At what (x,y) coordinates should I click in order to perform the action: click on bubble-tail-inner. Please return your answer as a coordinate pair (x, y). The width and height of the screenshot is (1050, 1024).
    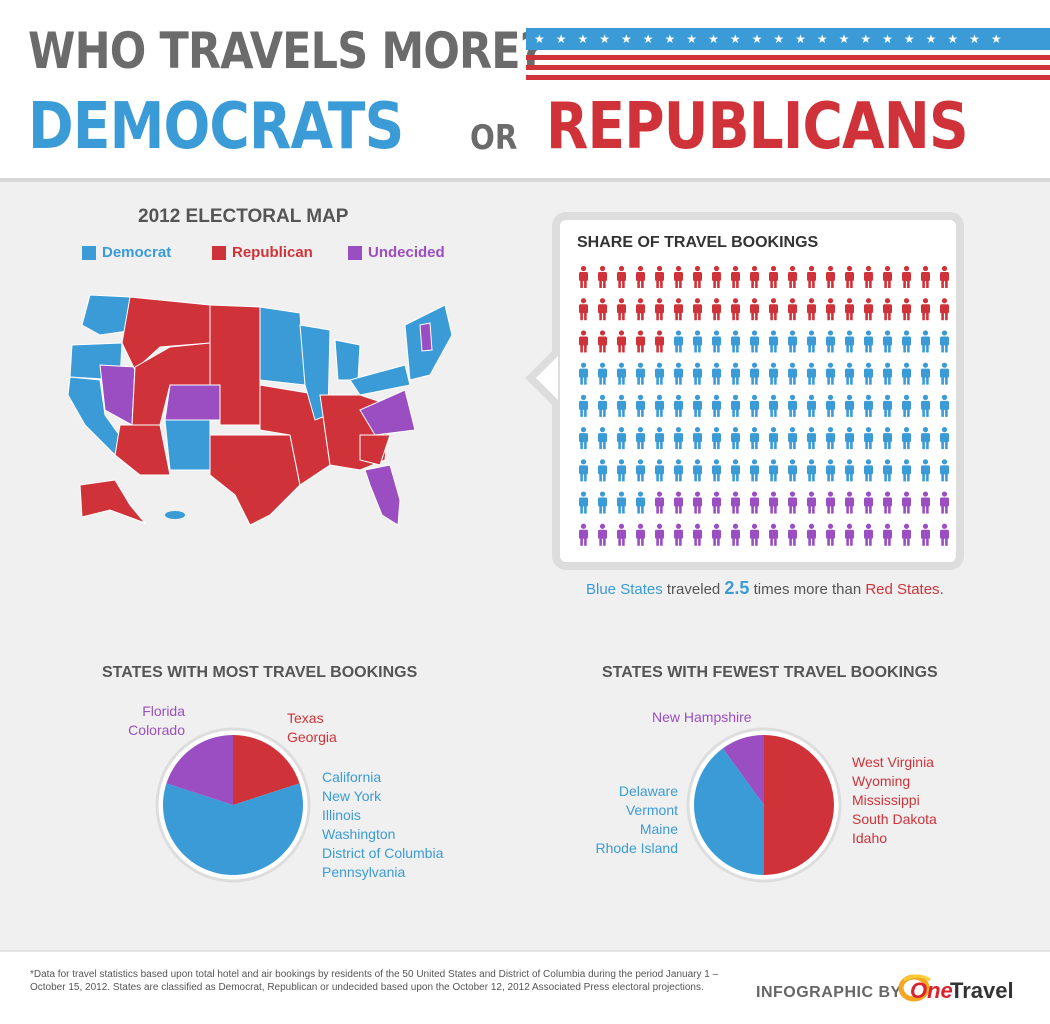
    Looking at the image, I should click on (547, 378).